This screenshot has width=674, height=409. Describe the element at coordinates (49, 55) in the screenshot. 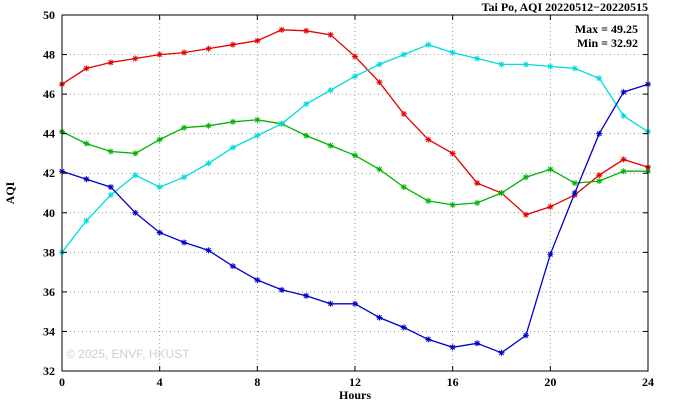

I see `y-tick-label: 48` at that location.